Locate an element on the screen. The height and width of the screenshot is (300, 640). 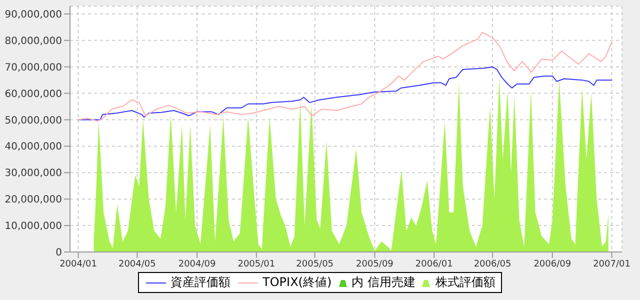
x-tick-label: 2005/01 is located at coordinates (257, 264).